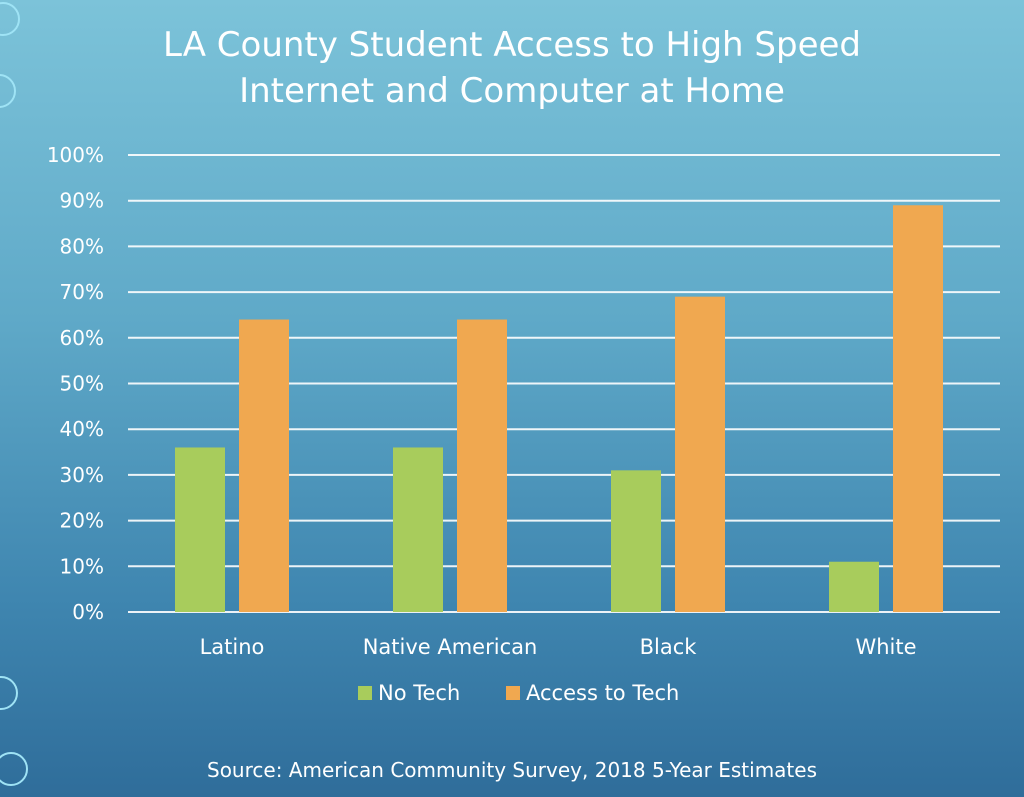 The width and height of the screenshot is (1024, 797). What do you see at coordinates (232, 647) in the screenshot?
I see `x-category-label: Latino` at bounding box center [232, 647].